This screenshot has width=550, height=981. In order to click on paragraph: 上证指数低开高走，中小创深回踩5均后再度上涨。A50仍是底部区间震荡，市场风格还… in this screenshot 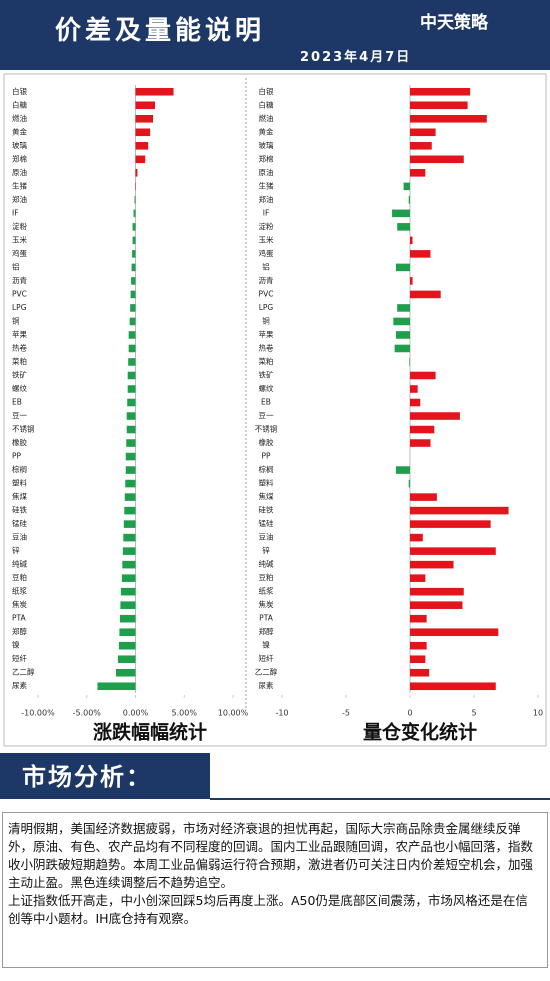, I will do `click(268, 909)`.